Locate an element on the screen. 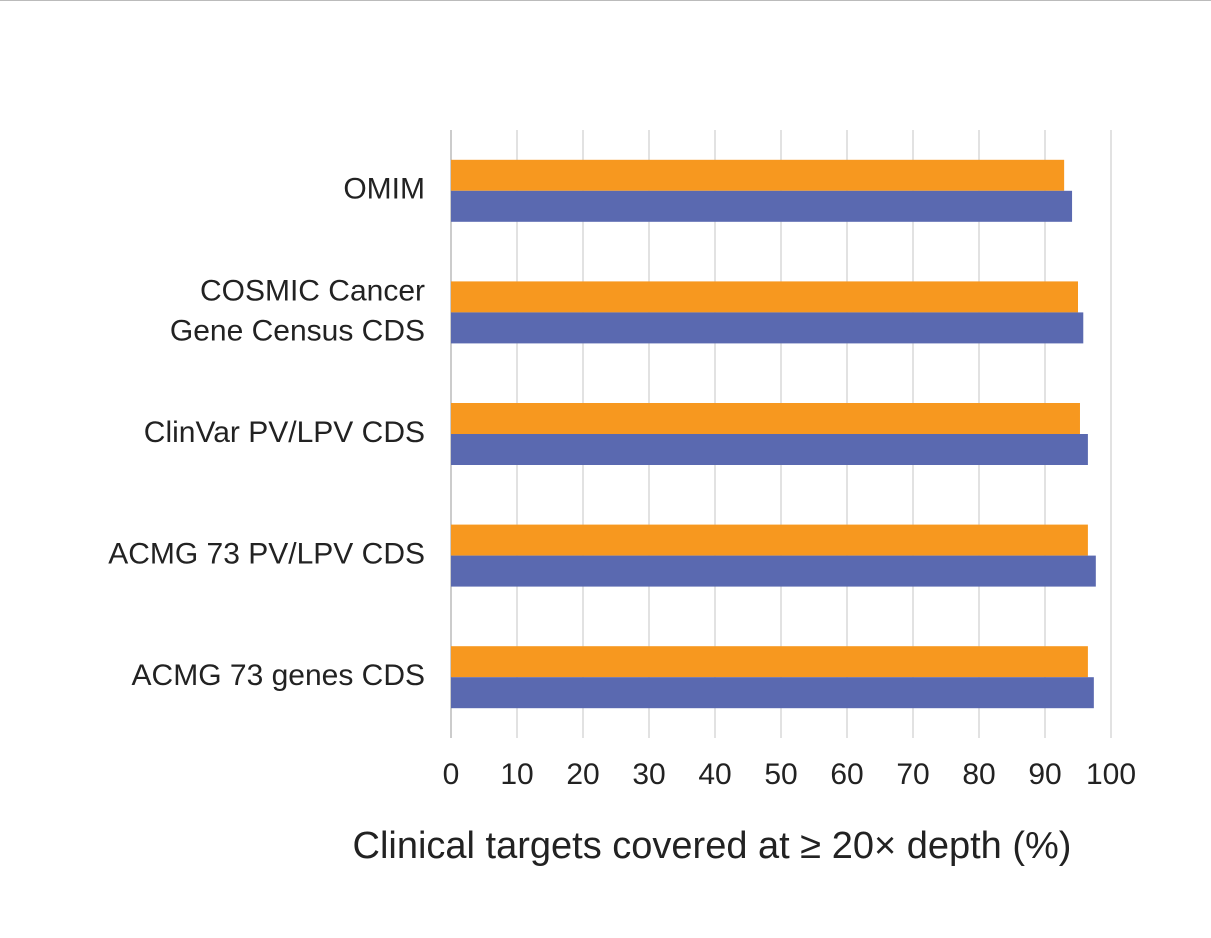 This screenshot has width=1211, height=938. y-tick-label: ACMG 73 PV/LPV CDS is located at coordinates (266, 554).